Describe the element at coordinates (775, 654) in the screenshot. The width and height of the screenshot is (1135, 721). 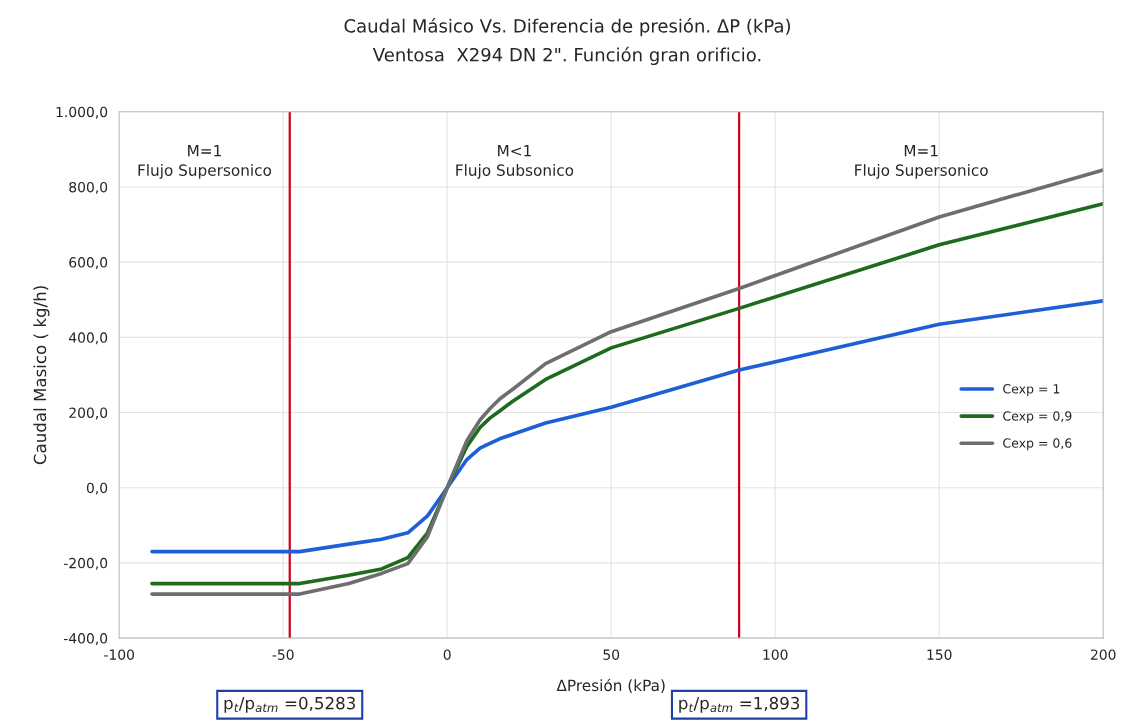
I see `x-tick-label: 100` at that location.